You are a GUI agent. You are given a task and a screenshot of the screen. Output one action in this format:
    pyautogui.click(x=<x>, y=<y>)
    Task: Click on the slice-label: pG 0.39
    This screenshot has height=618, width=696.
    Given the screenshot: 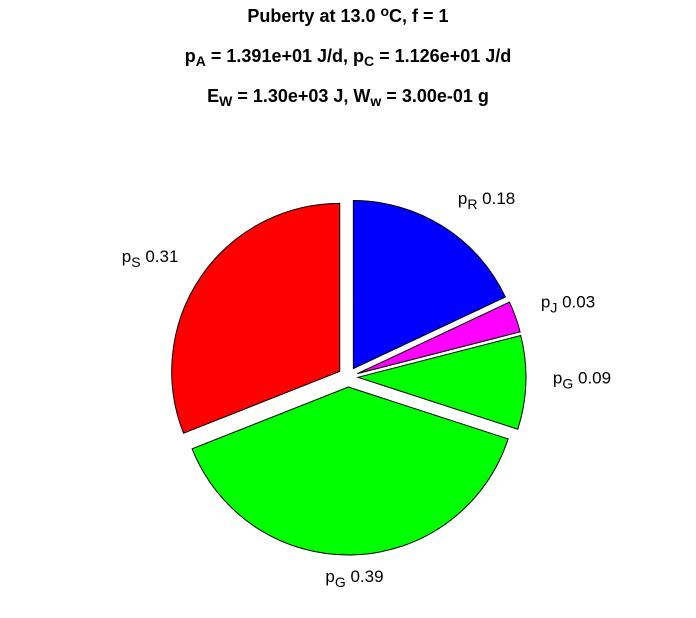 What is the action you would take?
    pyautogui.click(x=354, y=578)
    